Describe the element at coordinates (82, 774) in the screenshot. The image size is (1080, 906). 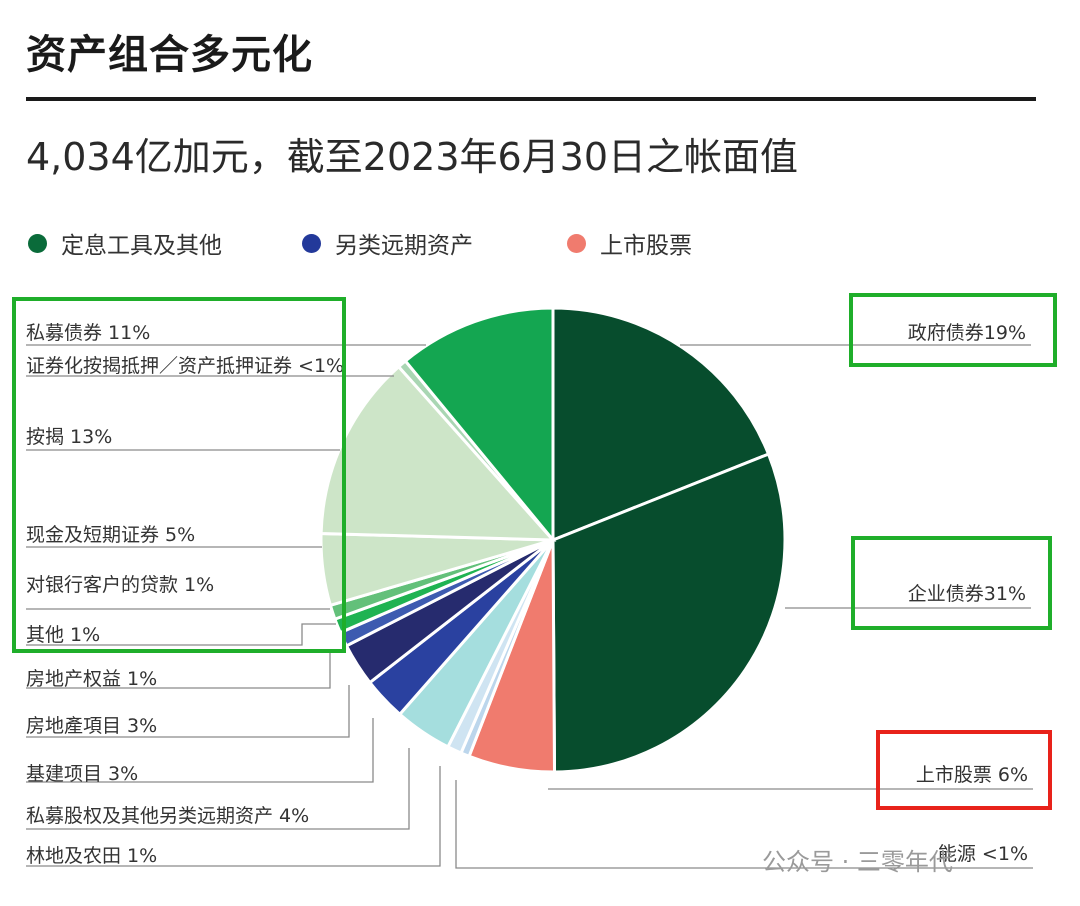
I see `slice-label-6: 基建项目 3%` at that location.